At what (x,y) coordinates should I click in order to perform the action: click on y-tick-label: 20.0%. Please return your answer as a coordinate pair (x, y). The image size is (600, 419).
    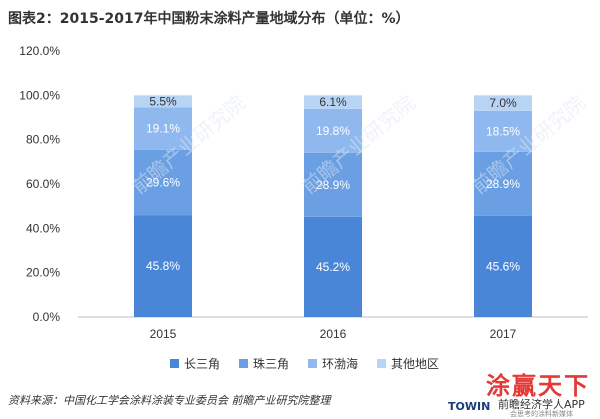
    Looking at the image, I should click on (43, 273).